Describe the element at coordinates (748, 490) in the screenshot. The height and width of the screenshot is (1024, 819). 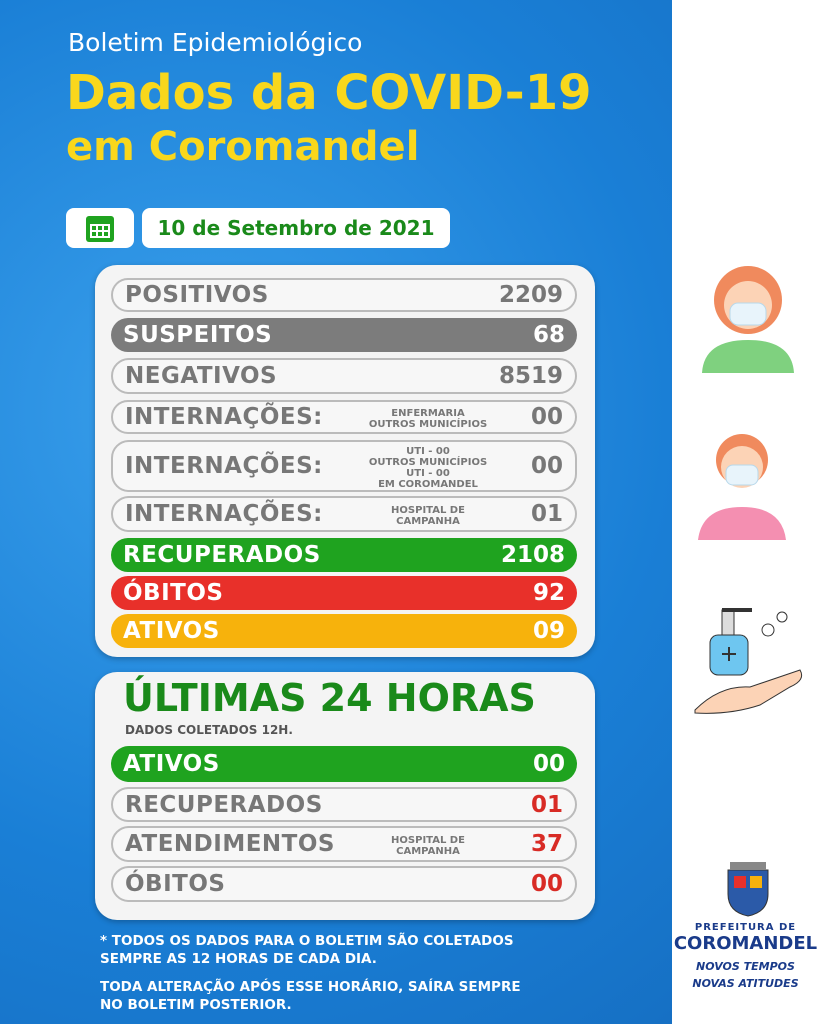
I see `illustrations` at that location.